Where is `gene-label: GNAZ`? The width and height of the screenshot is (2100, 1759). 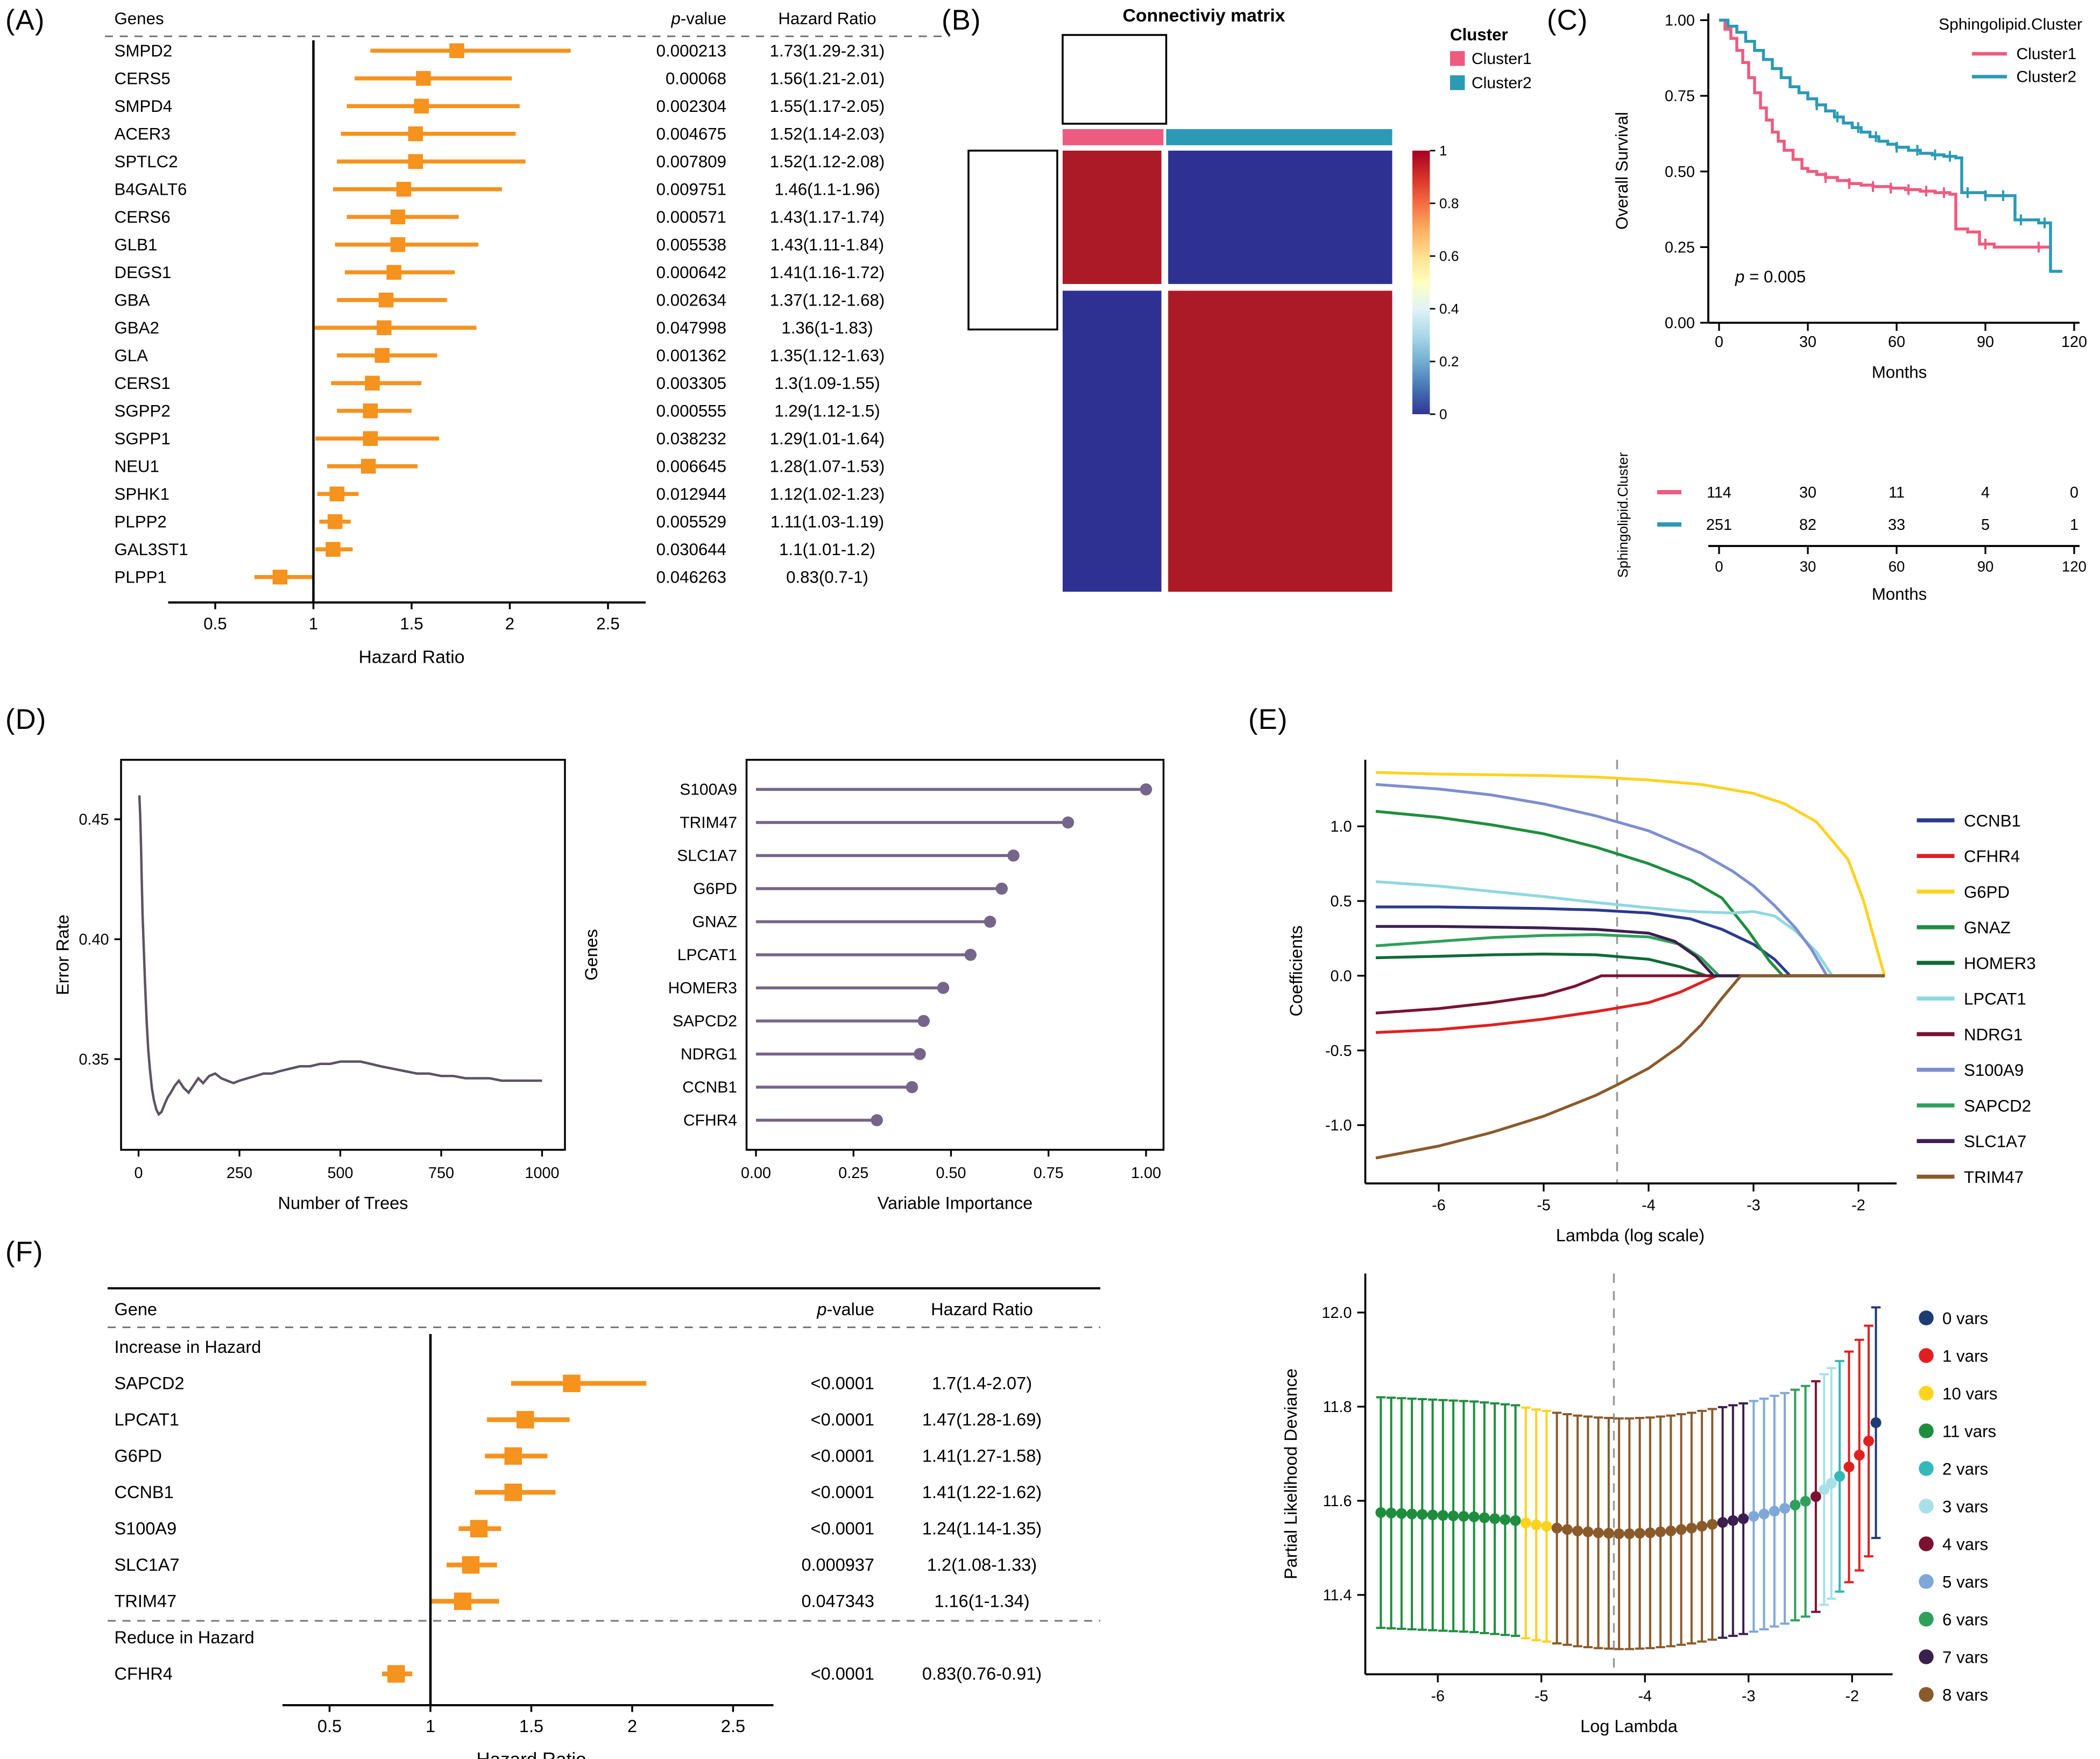
gene-label: GNAZ is located at coordinates (714, 922).